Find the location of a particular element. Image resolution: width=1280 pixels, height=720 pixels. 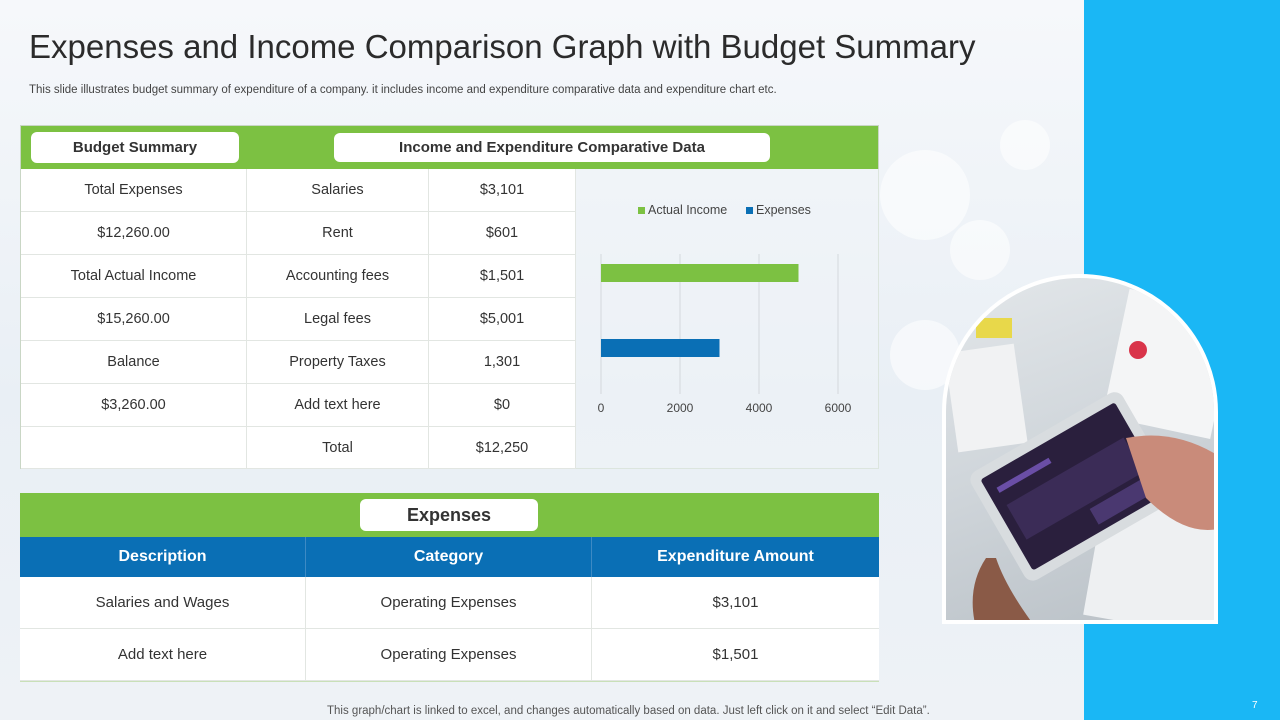

comparative-value: $601 is located at coordinates (502, 233).